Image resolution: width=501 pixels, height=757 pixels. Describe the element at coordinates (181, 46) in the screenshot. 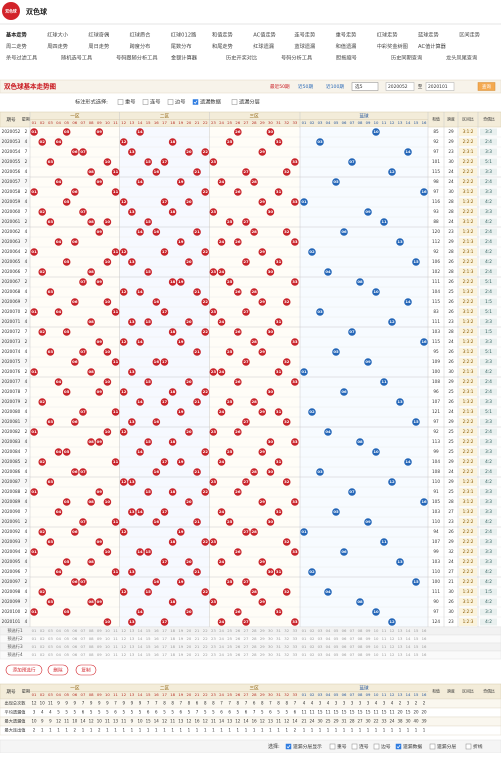

I see `nav-link: 尾数分布` at that location.